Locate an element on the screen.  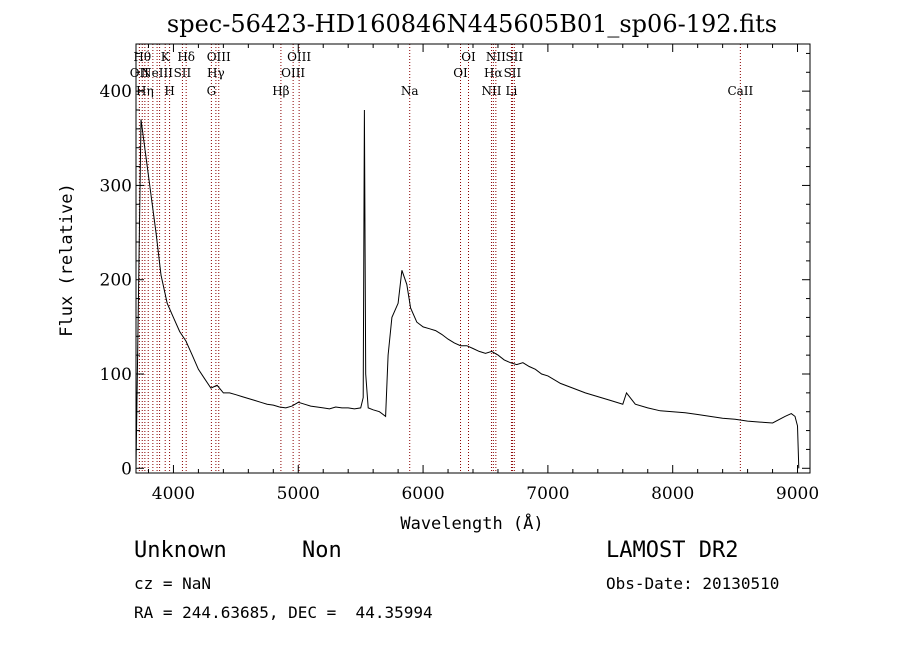
x-tick-label: 7000 is located at coordinates (547, 494).